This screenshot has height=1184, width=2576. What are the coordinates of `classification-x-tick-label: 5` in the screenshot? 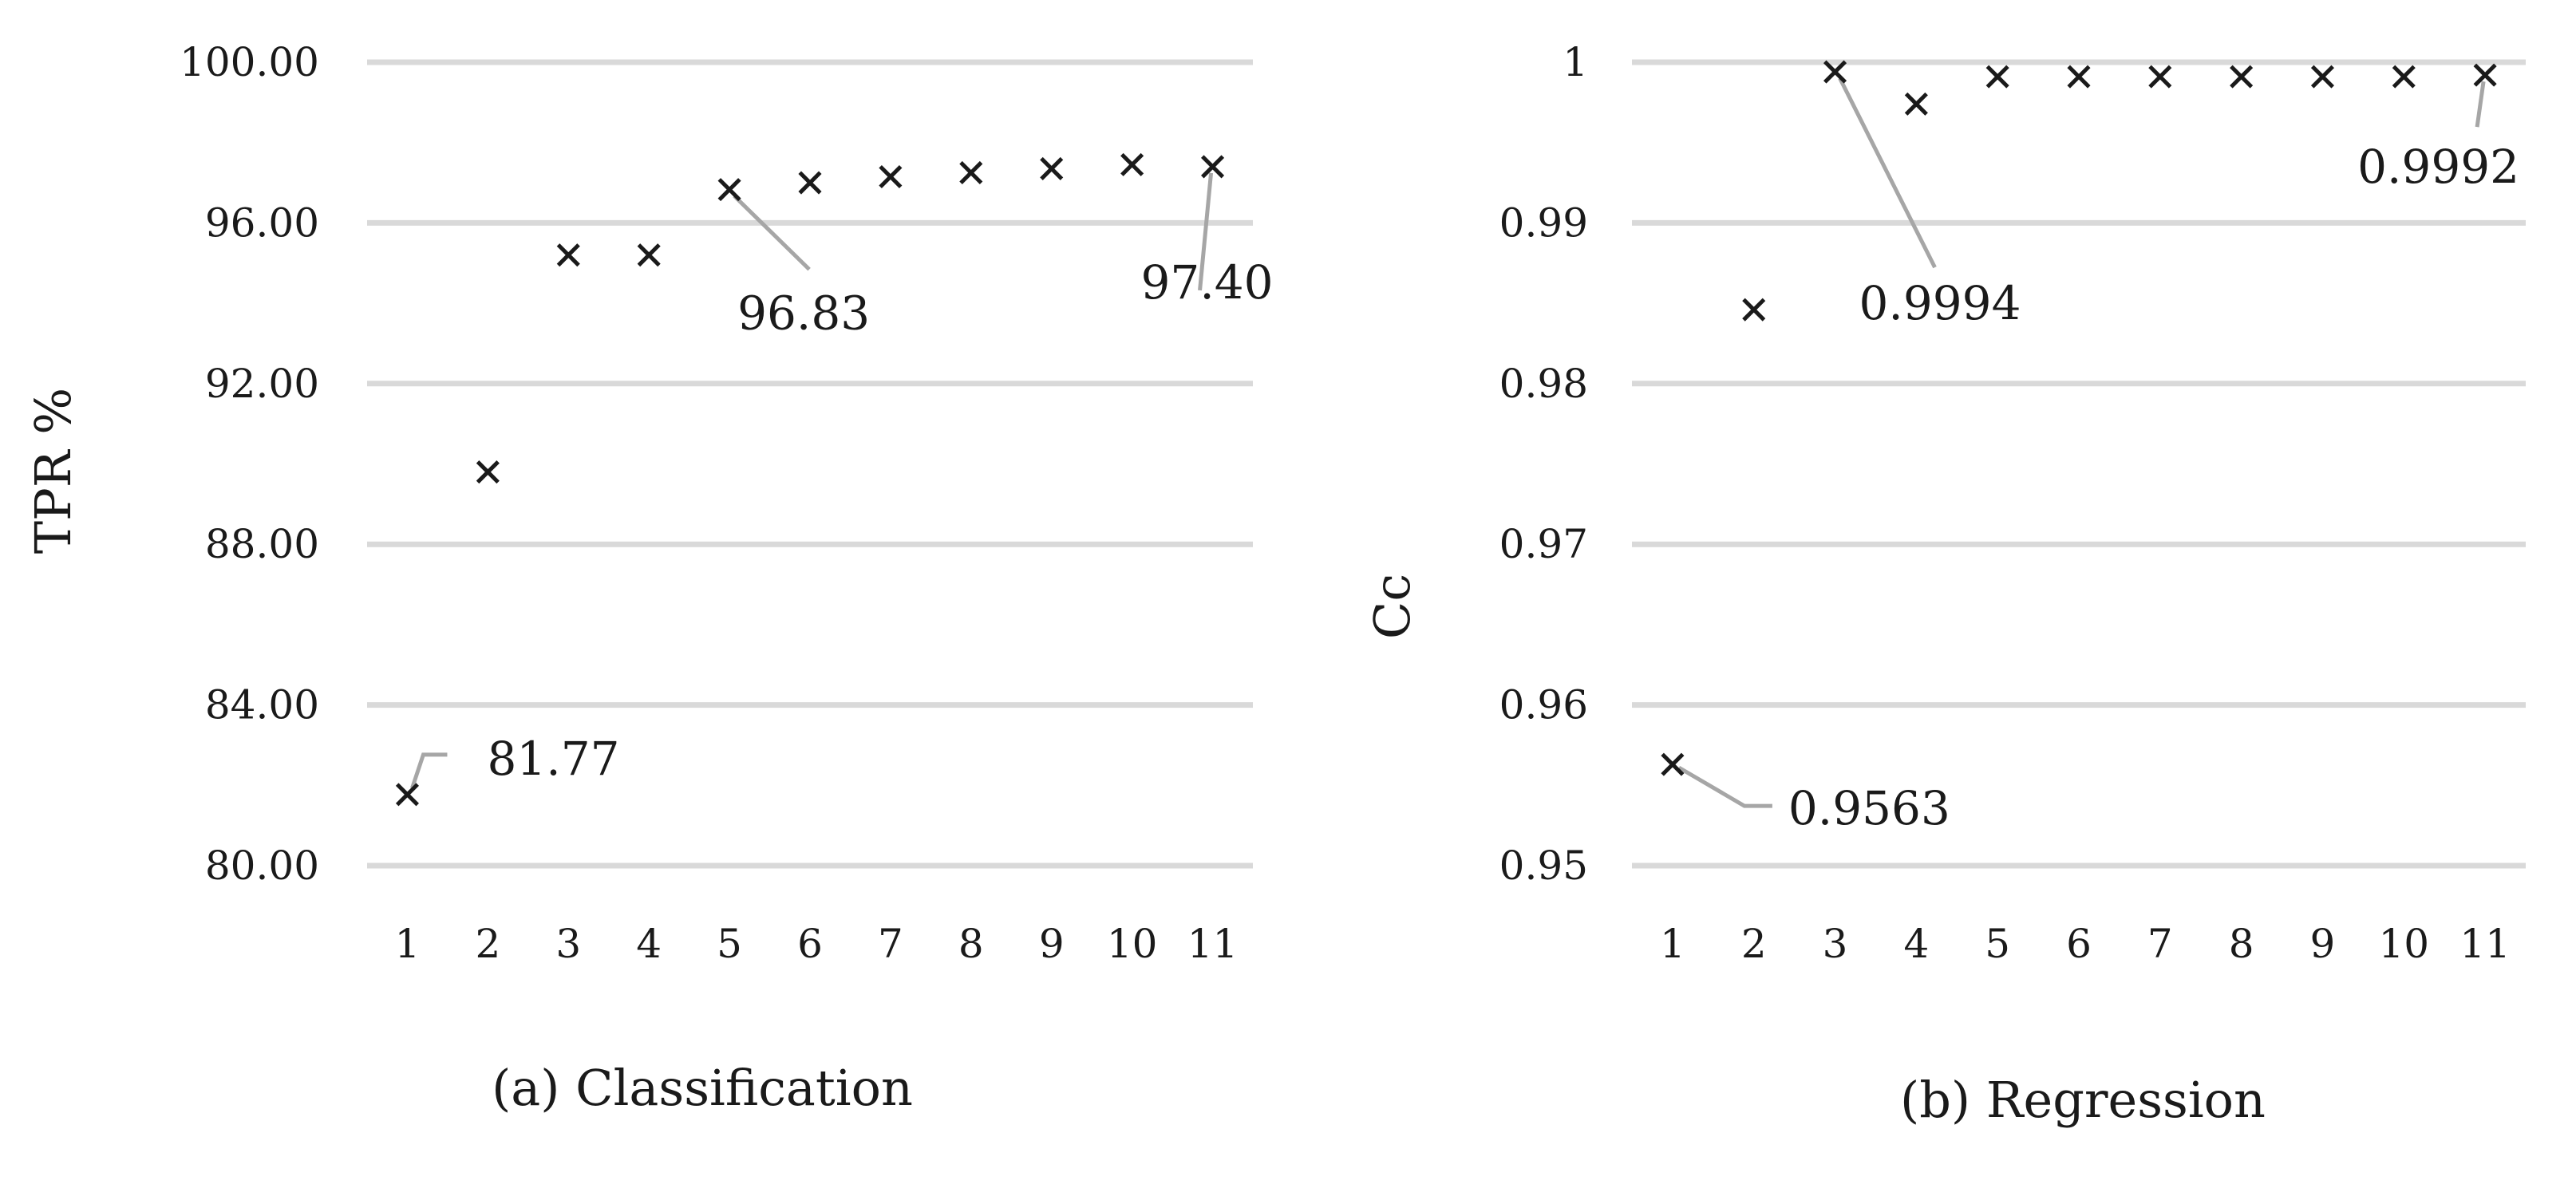 It's located at (729, 944).